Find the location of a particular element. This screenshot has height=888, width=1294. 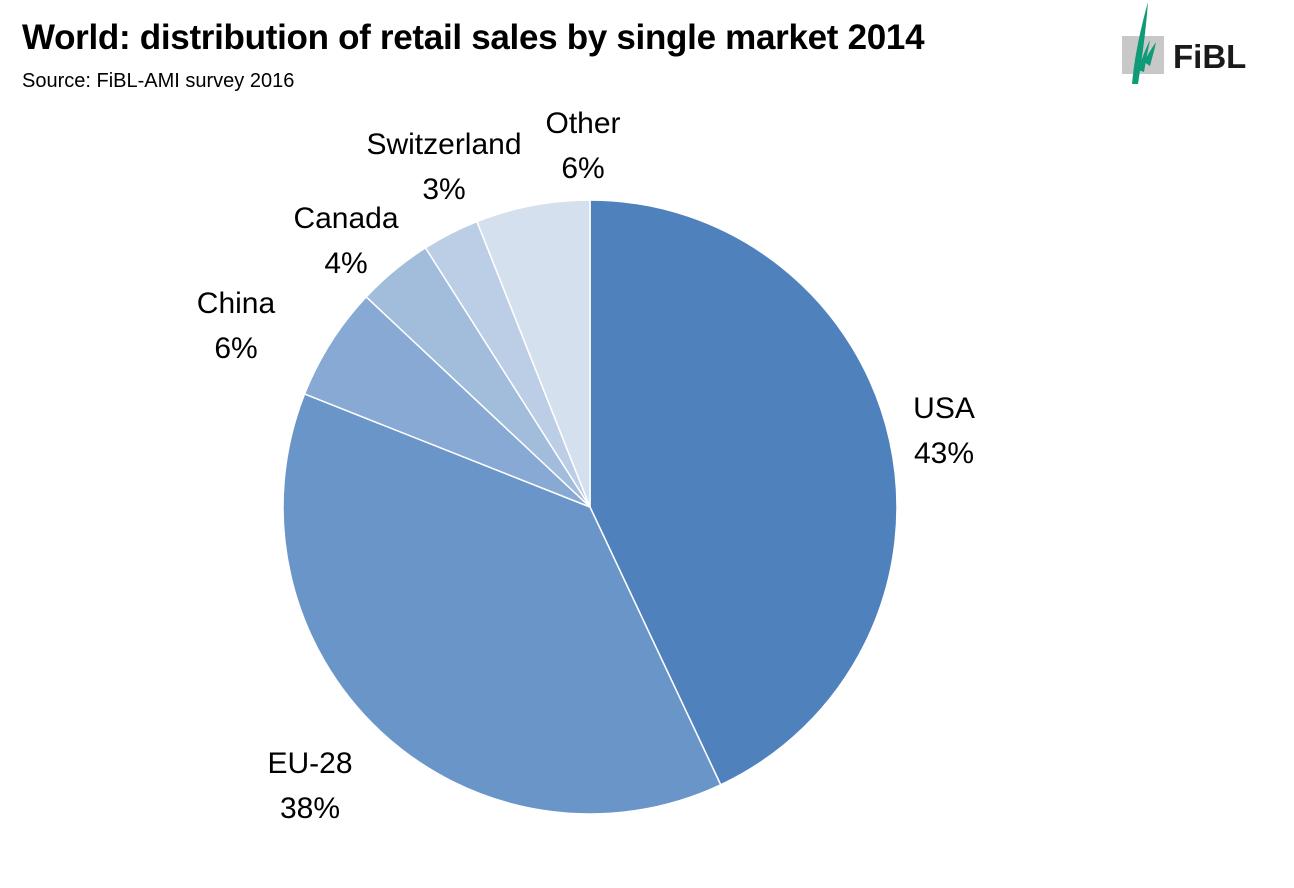

fibl-leaf-icon is located at coordinates (1143, 43).